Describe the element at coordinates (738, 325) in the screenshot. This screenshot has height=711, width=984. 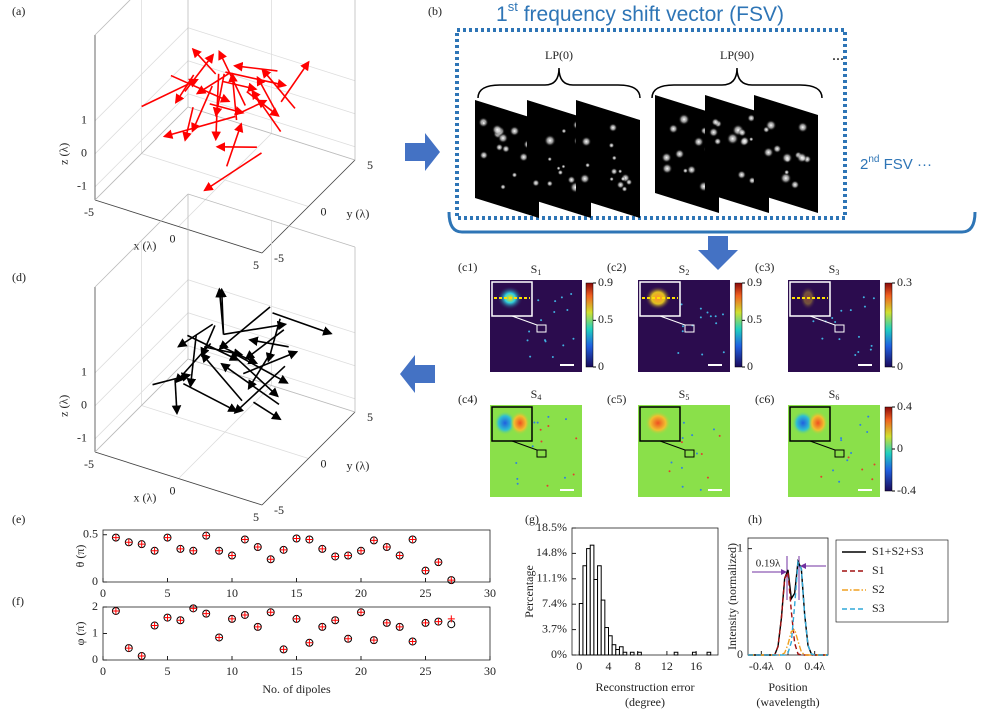
I see `colorbar` at that location.